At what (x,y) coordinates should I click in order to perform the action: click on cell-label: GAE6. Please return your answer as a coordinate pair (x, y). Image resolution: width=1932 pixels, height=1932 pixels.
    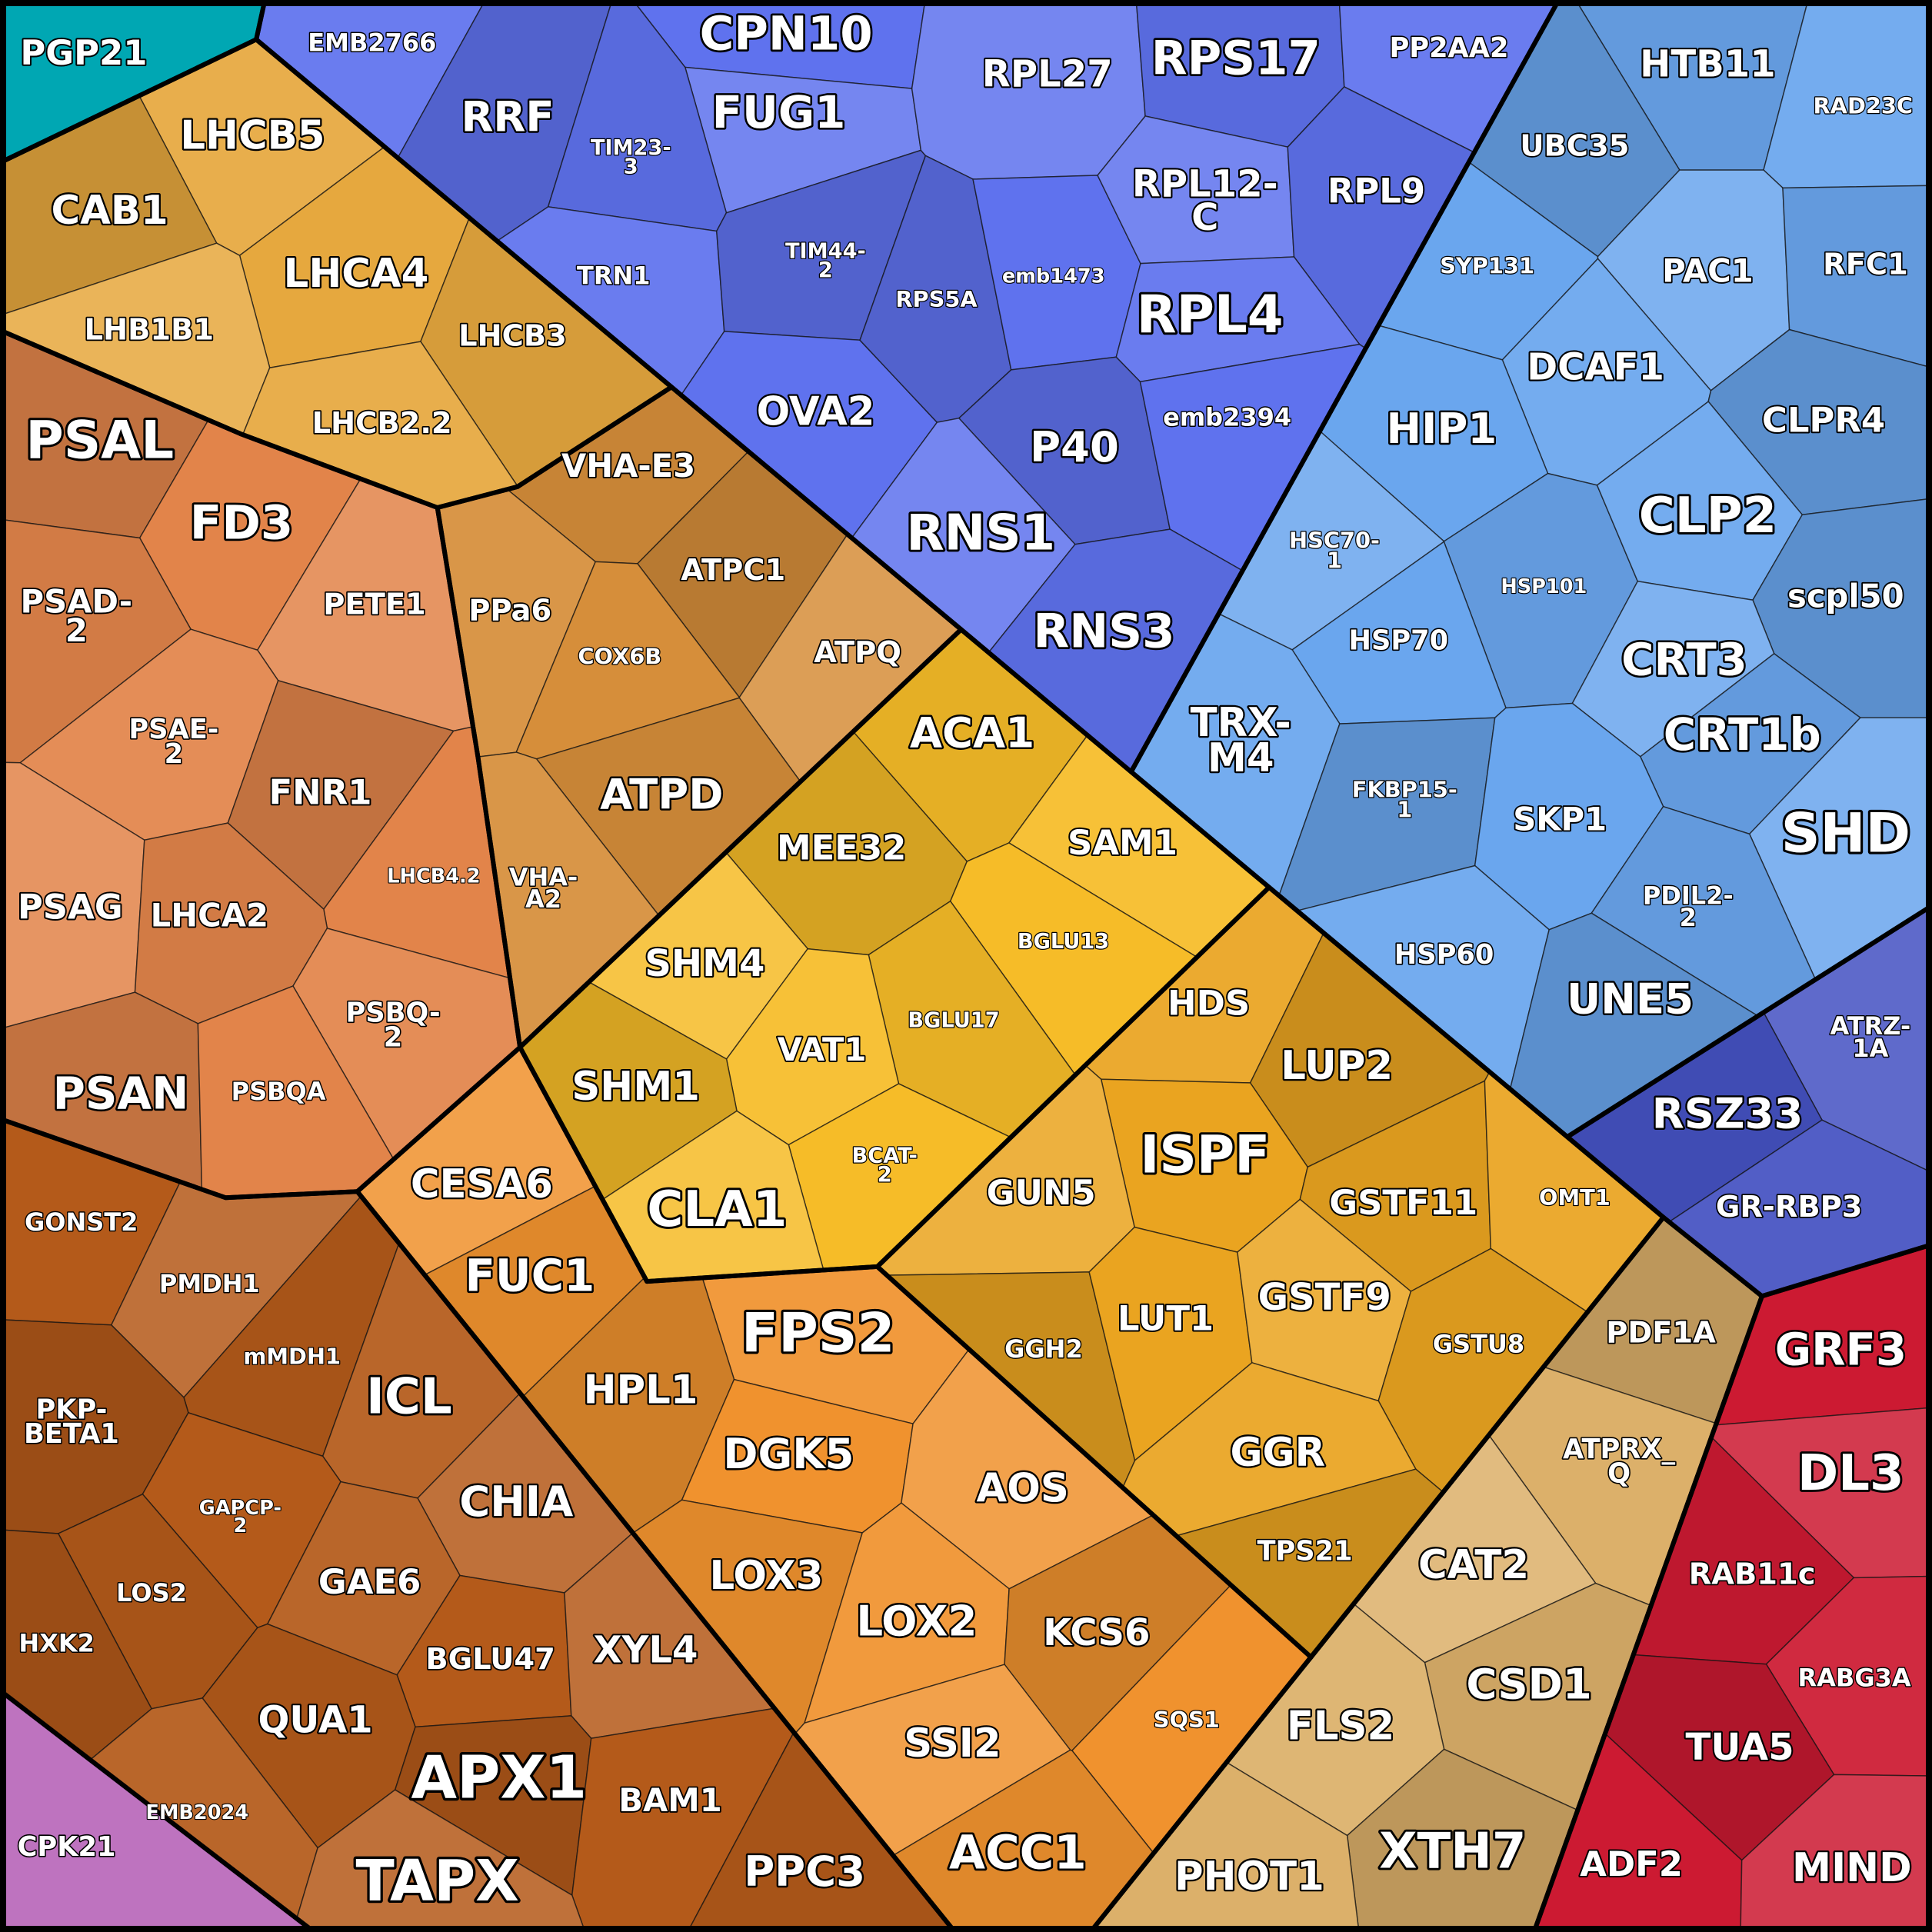
    Looking at the image, I should click on (369, 1581).